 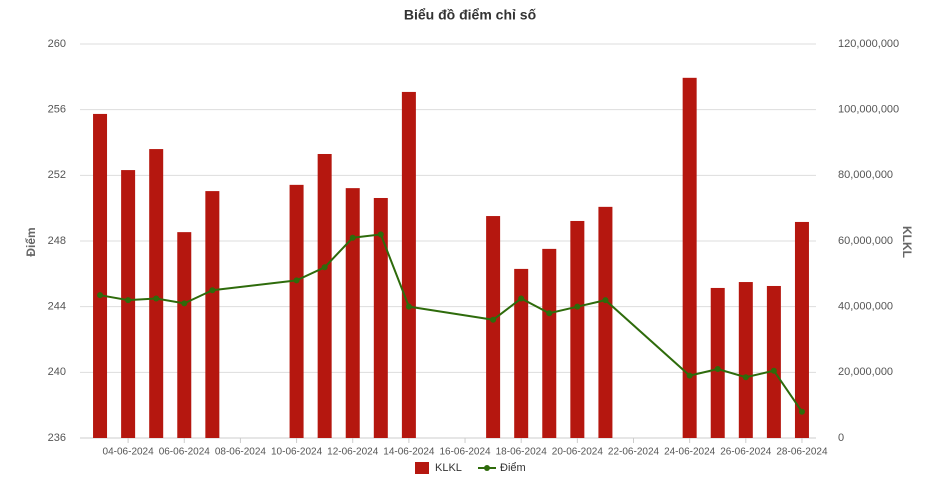 What do you see at coordinates (578, 452) in the screenshot?
I see `x-tick-label: 20-06-2024` at bounding box center [578, 452].